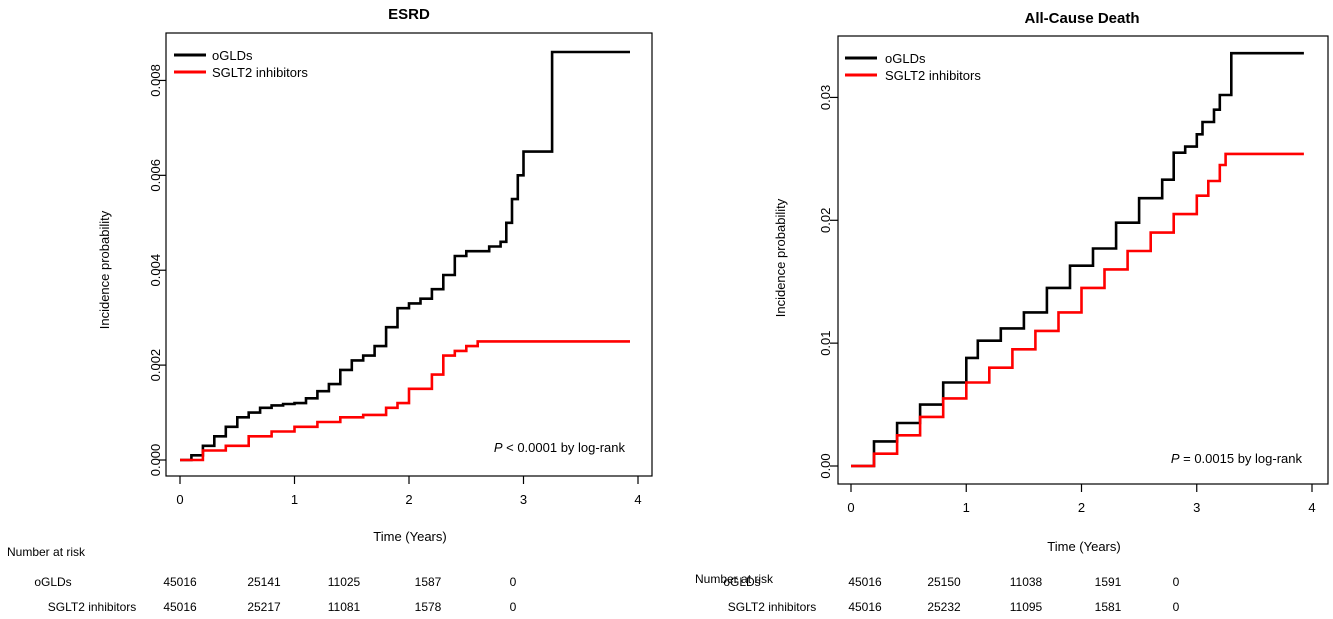  Describe the element at coordinates (1026, 582) in the screenshot. I see `risk-value: 11038` at that location.